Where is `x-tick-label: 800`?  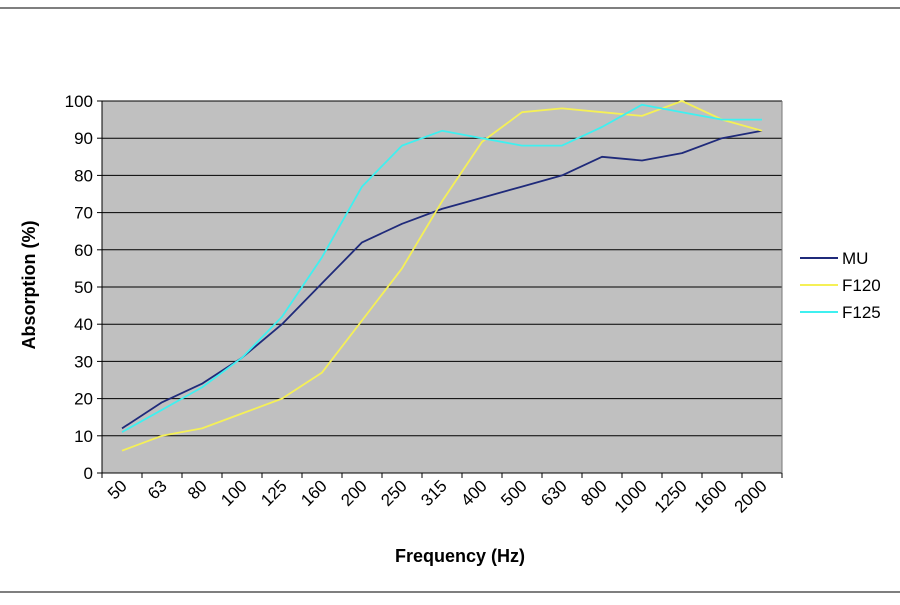 x-tick-label: 800 is located at coordinates (593, 492).